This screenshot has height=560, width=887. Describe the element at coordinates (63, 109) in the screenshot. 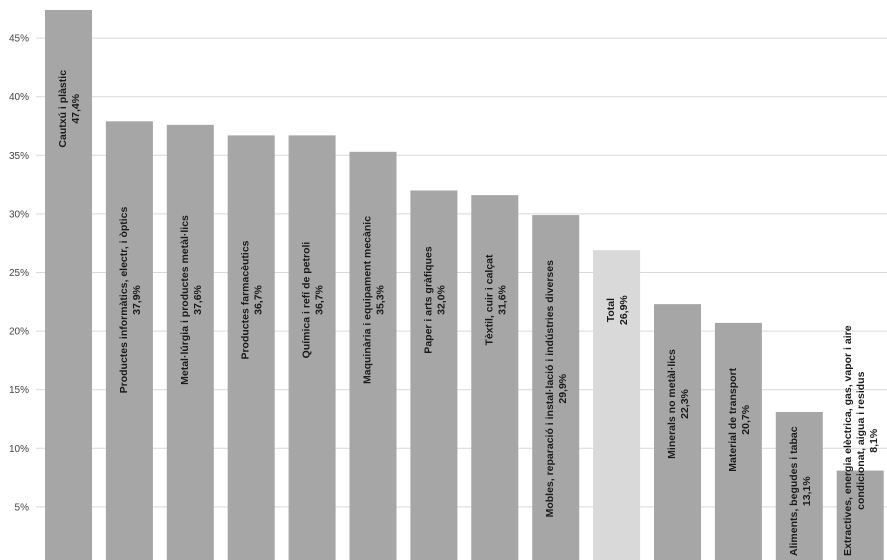

I see `bar-category-label: Cautxú i plàstic` at that location.